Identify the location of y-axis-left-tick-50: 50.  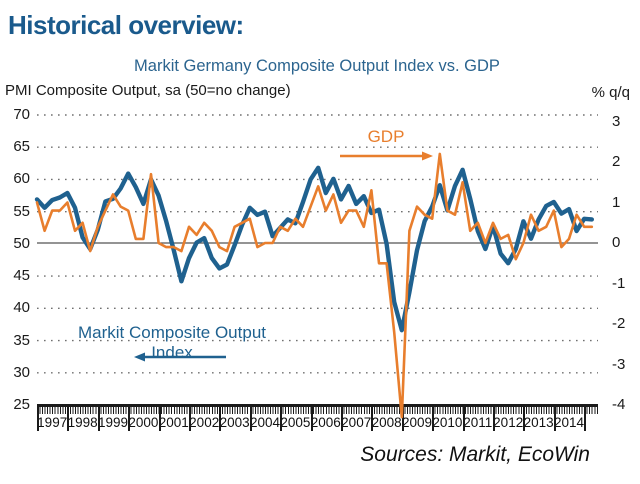
(21, 243).